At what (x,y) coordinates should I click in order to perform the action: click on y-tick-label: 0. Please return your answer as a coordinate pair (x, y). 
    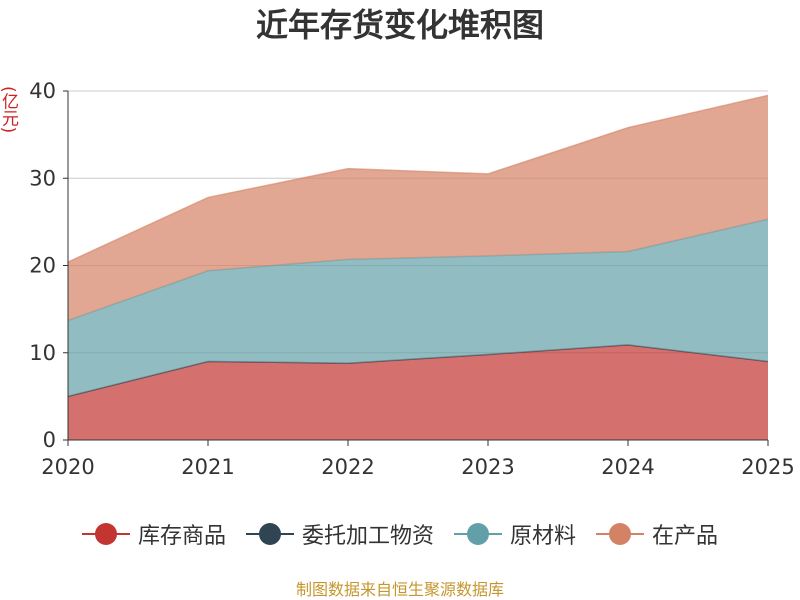
    Looking at the image, I should click on (49, 440).